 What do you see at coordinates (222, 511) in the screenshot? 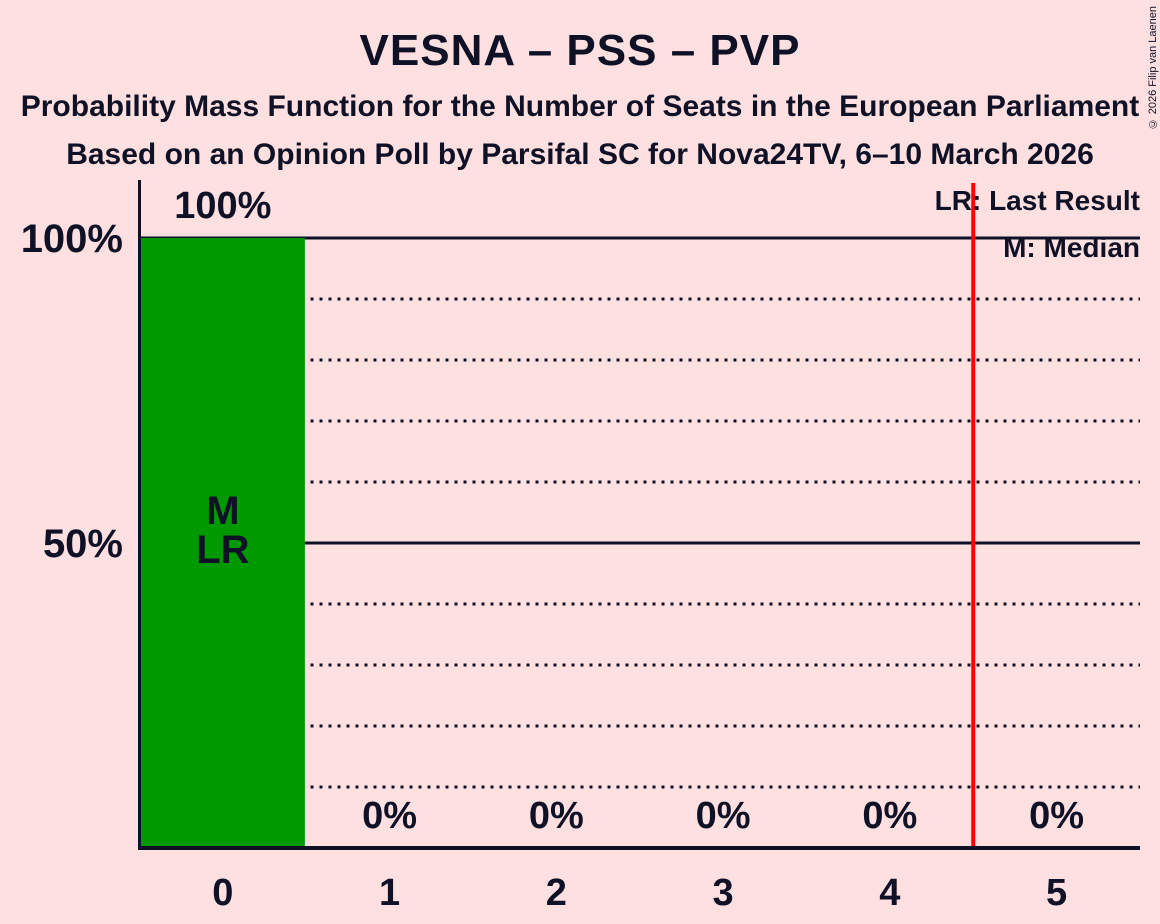
I see `median-annotation: M` at bounding box center [222, 511].